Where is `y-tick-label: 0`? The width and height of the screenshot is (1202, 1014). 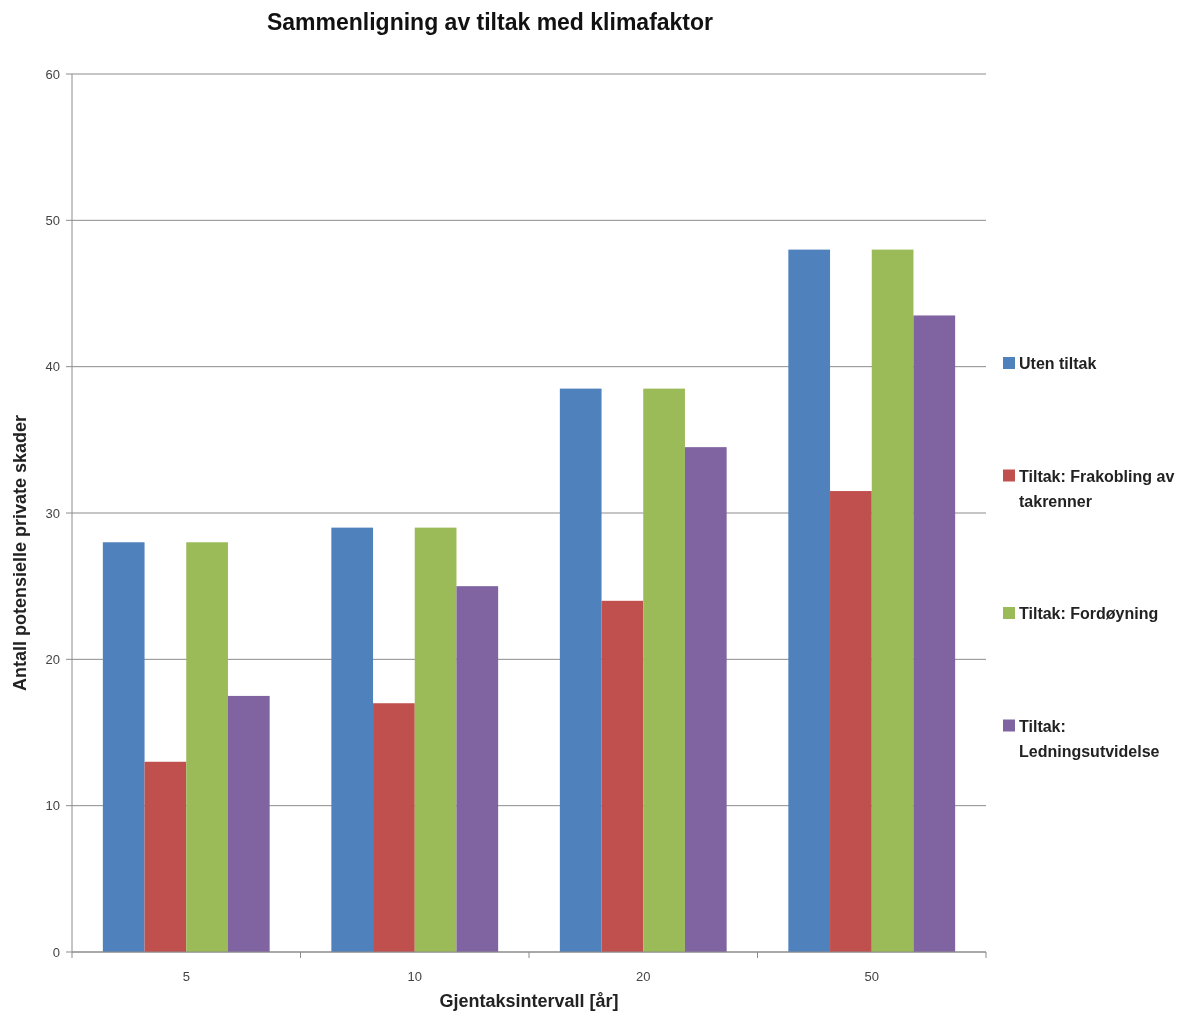
y-tick-label: 0 is located at coordinates (56, 952).